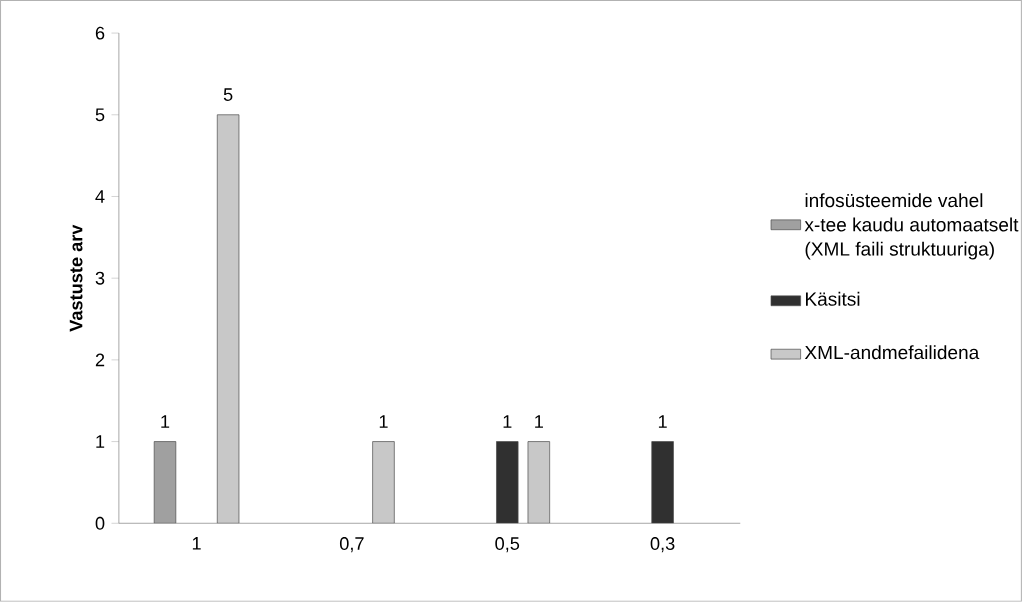 The height and width of the screenshot is (602, 1035). Describe the element at coordinates (911, 226) in the screenshot. I see `legend-label: infosüsteemide vahel x-tee kaudu automaatselt (XML faili struktuuriga)` at that location.